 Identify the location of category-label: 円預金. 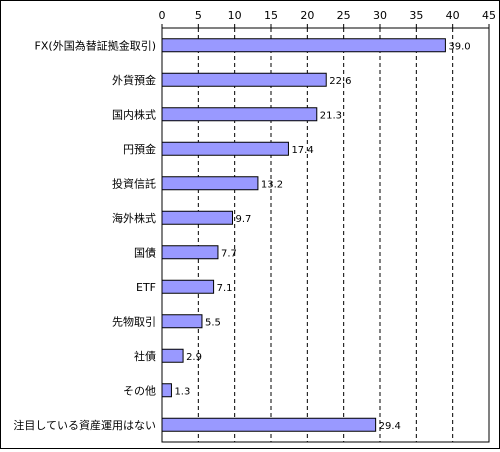
(139, 149).